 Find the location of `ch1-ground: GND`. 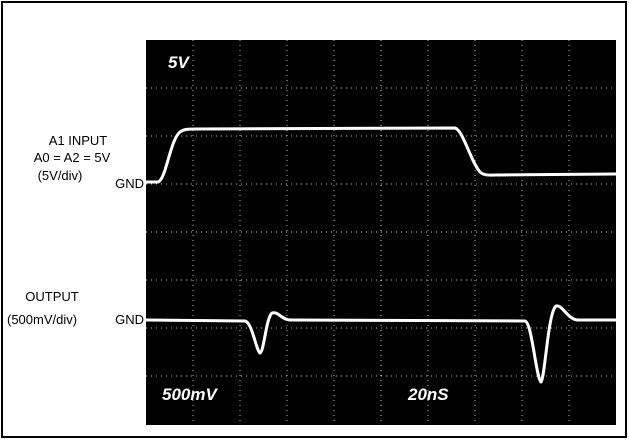

ch1-ground: GND is located at coordinates (129, 183).